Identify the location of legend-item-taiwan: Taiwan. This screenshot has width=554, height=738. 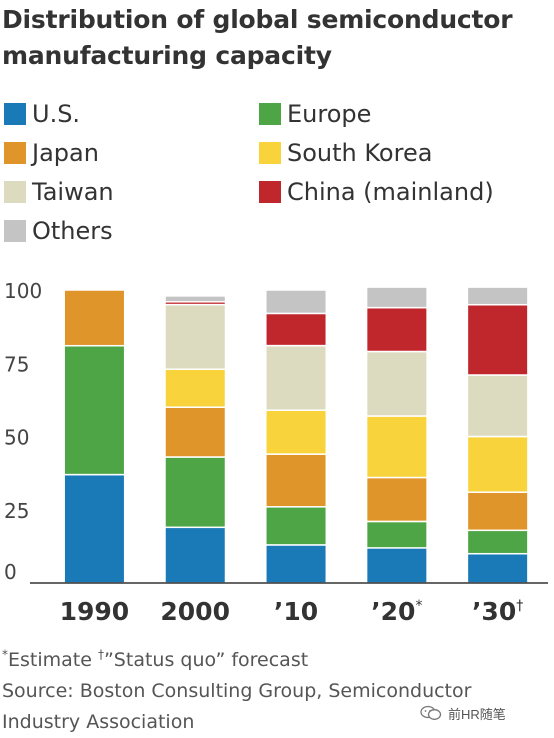
(59, 192).